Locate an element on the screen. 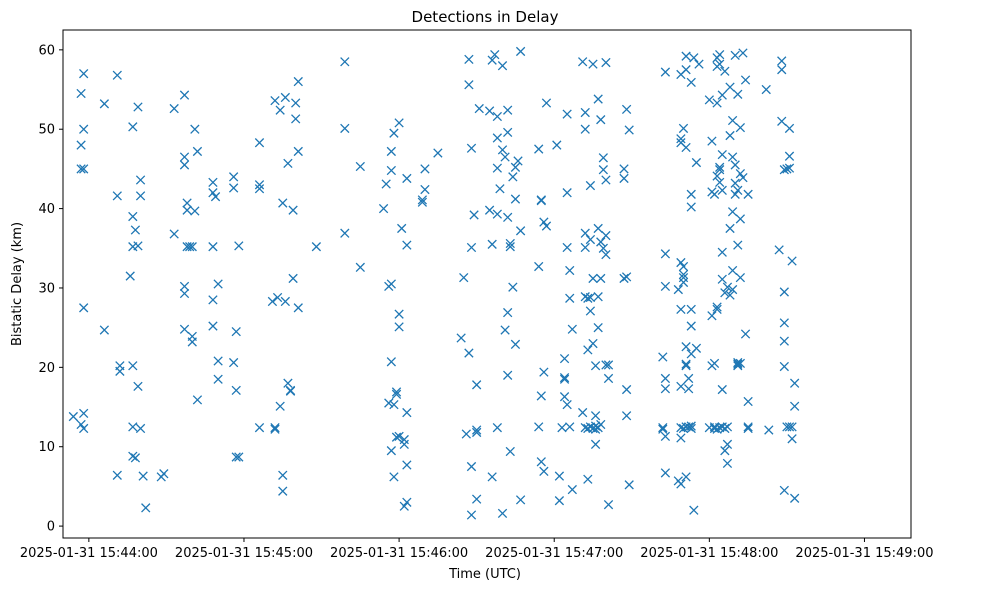 The image size is (989, 590). y-tick-label: 60 is located at coordinates (46, 50).